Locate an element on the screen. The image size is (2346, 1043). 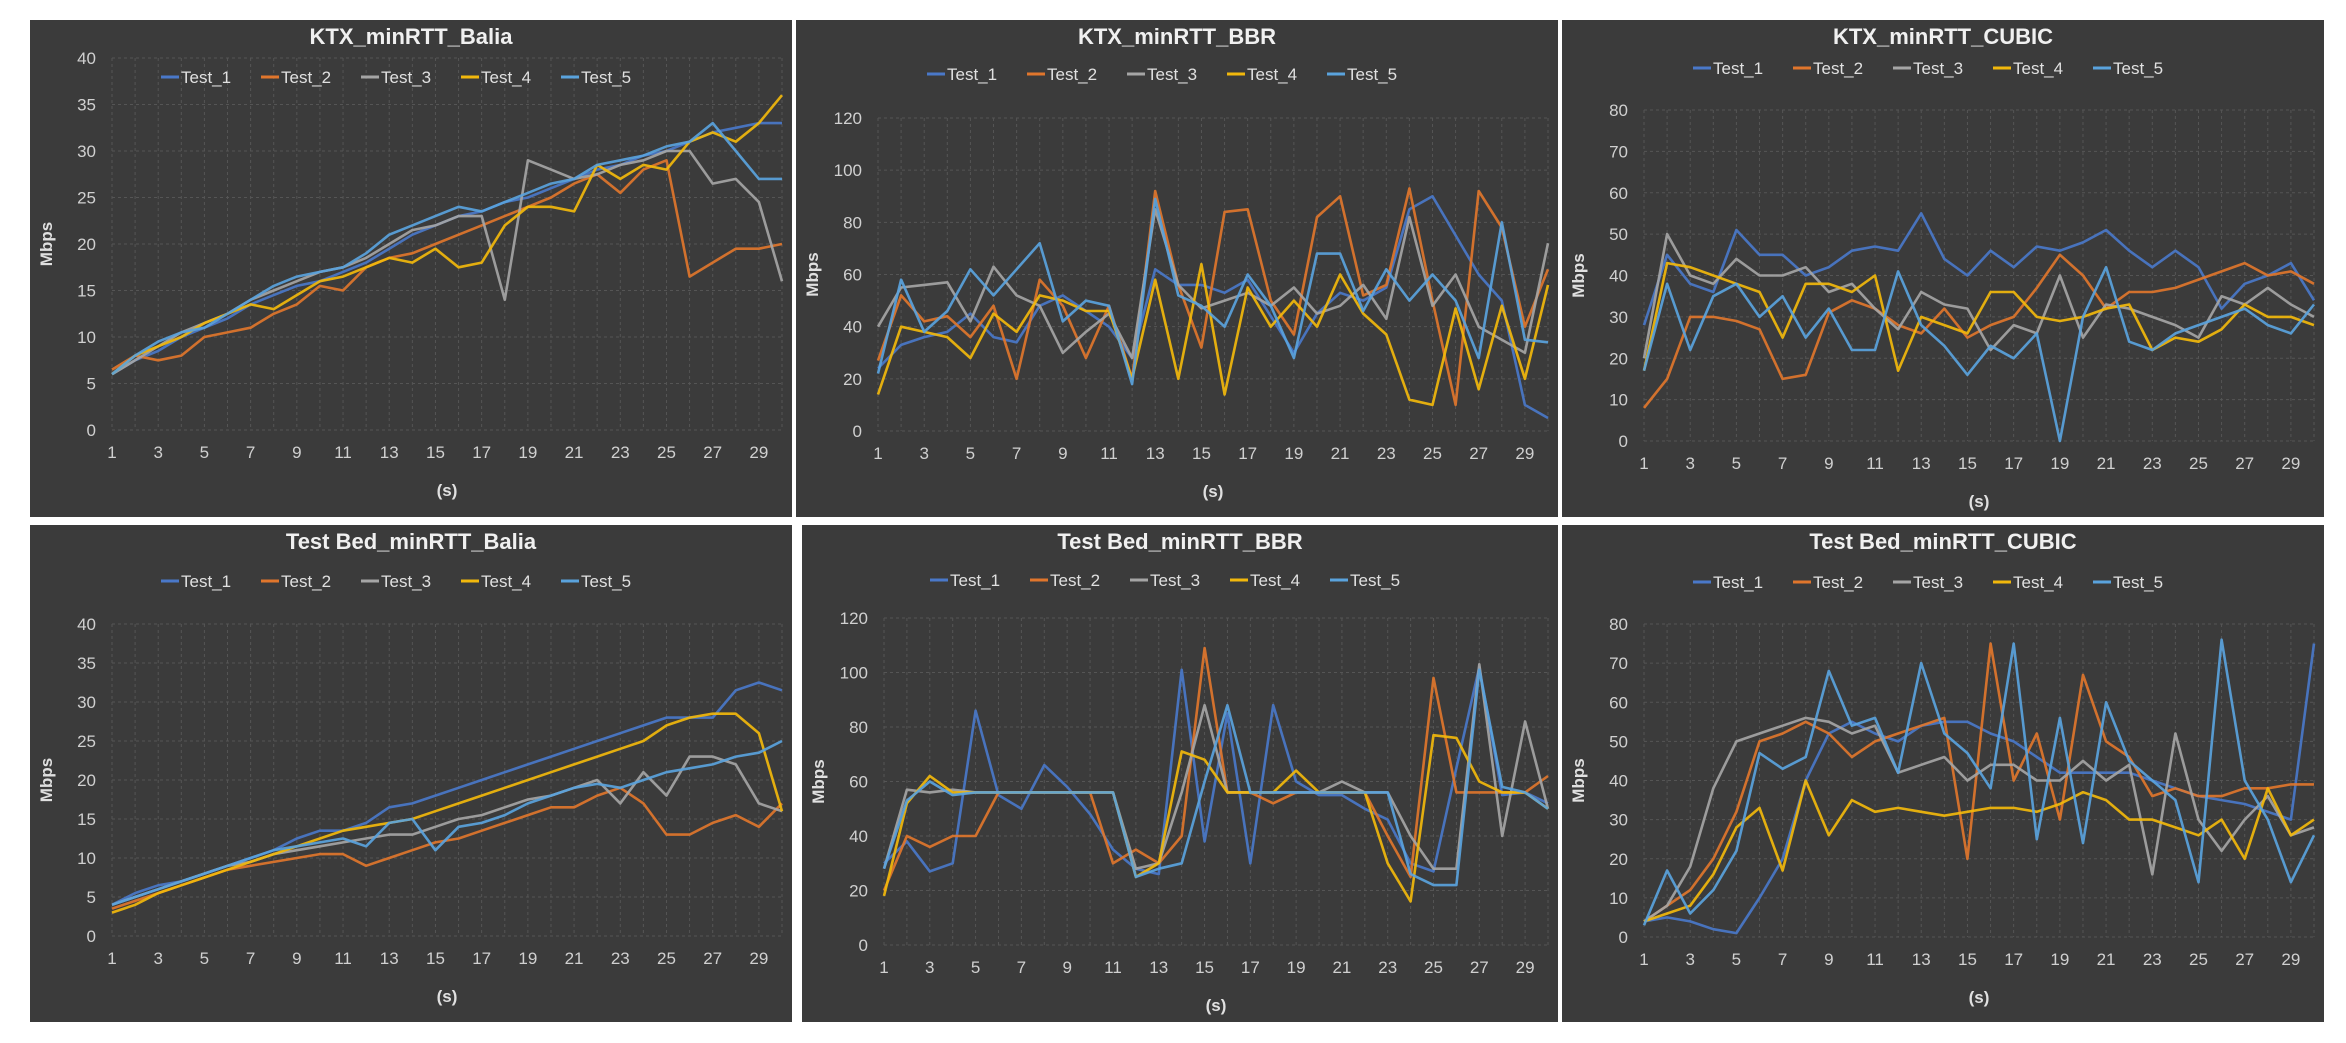
y-tick-label: 60 is located at coordinates (858, 782).